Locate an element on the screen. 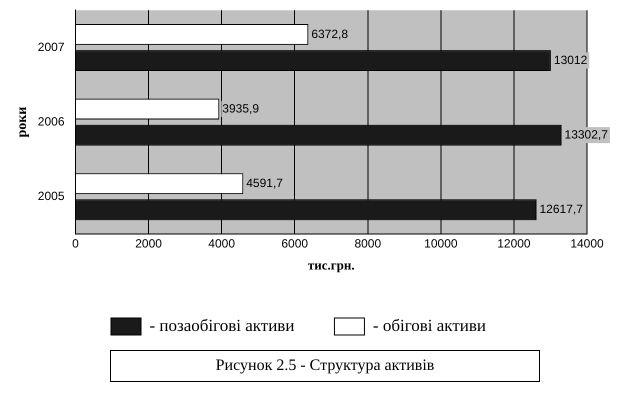 The width and height of the screenshot is (617, 416). x-tick-label: 8000 is located at coordinates (368, 243).